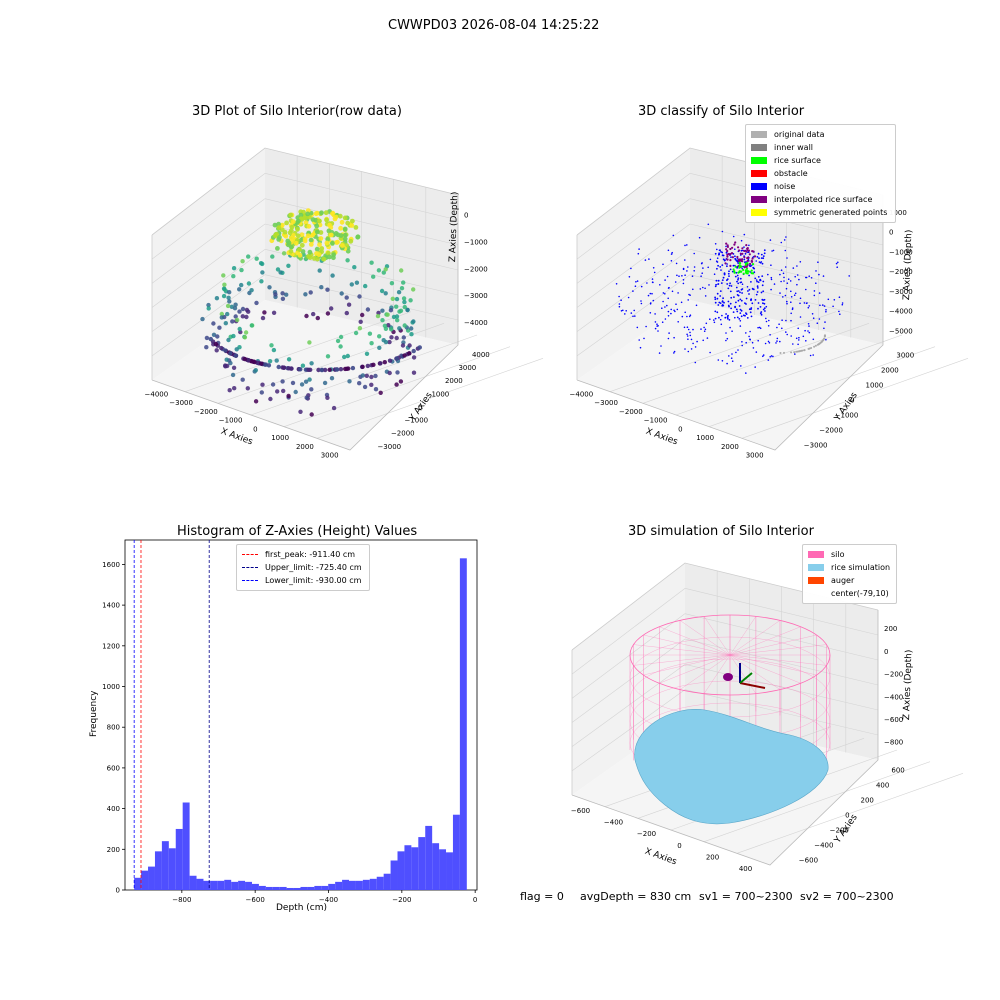 This screenshot has width=1000, height=1000. I want to click on silo-wire, so click(717, 674).